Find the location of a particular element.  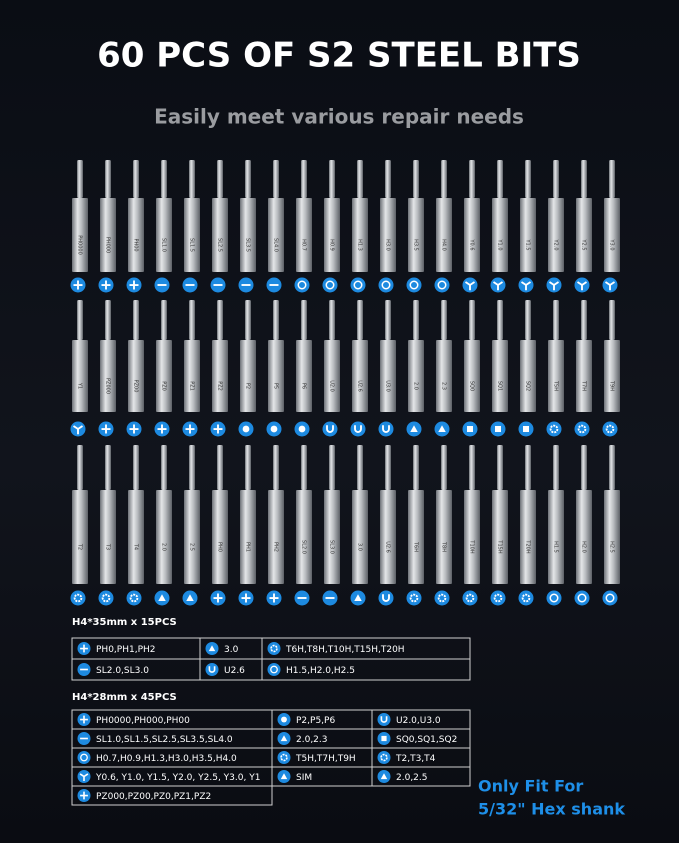

bit: SL2.5 is located at coordinates (220, 216).